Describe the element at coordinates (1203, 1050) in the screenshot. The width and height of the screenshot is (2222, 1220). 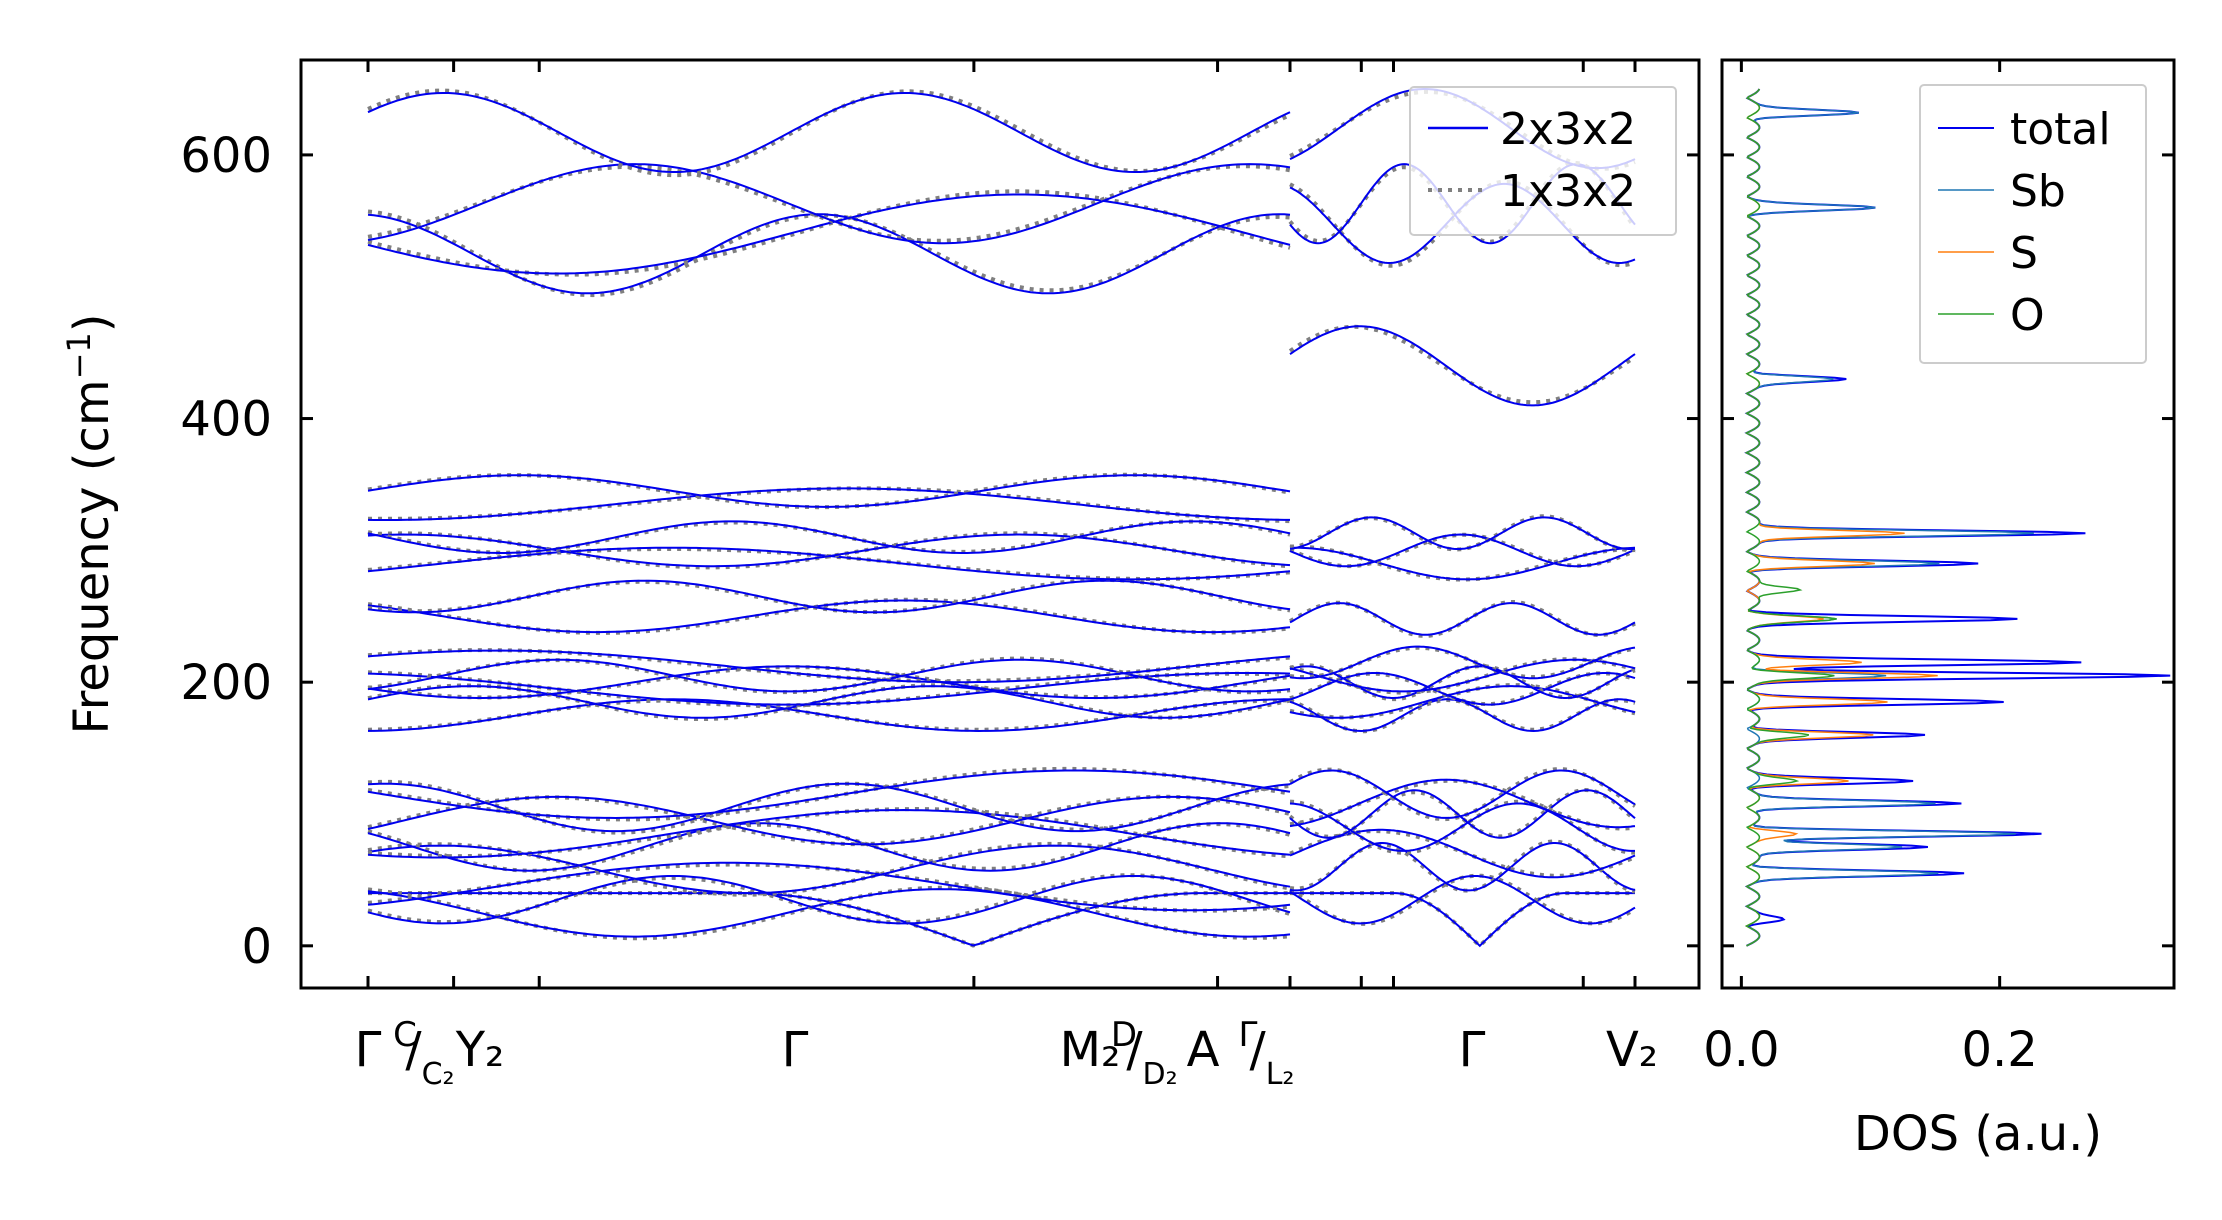
I see `x-tick-label: A` at that location.